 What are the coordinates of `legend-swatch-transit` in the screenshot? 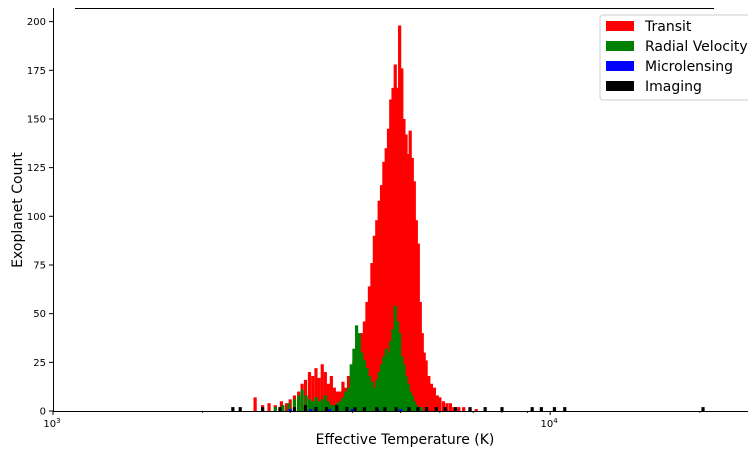 It's located at (620, 26).